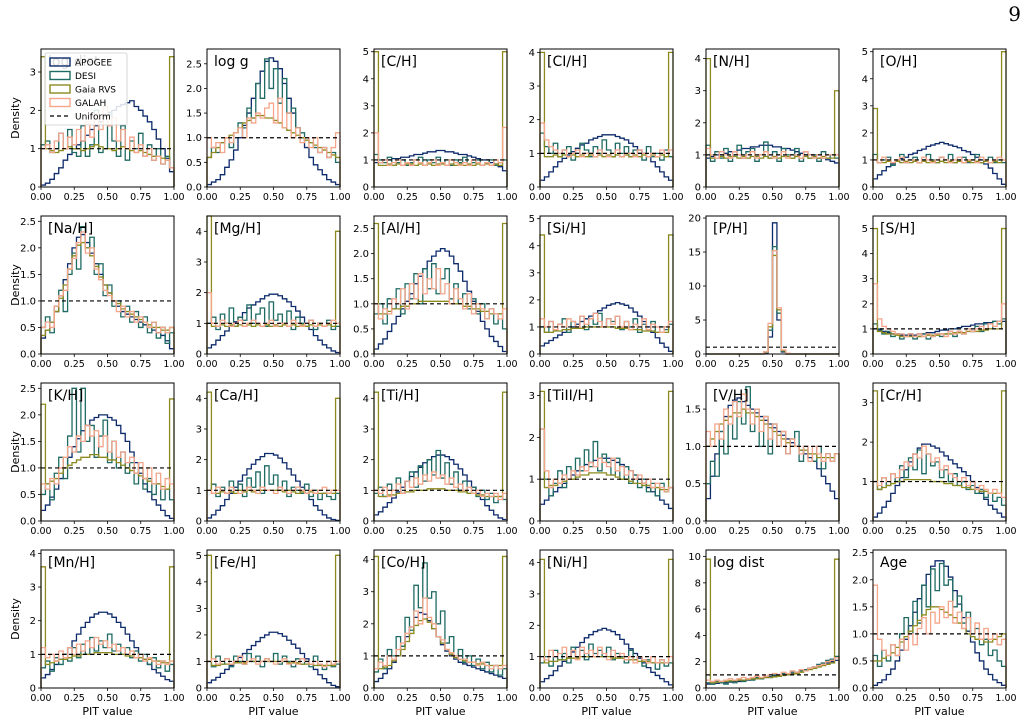 This screenshot has height=722, width=1029. Describe the element at coordinates (898, 62) in the screenshot. I see `panel-label: [O/H]` at that location.